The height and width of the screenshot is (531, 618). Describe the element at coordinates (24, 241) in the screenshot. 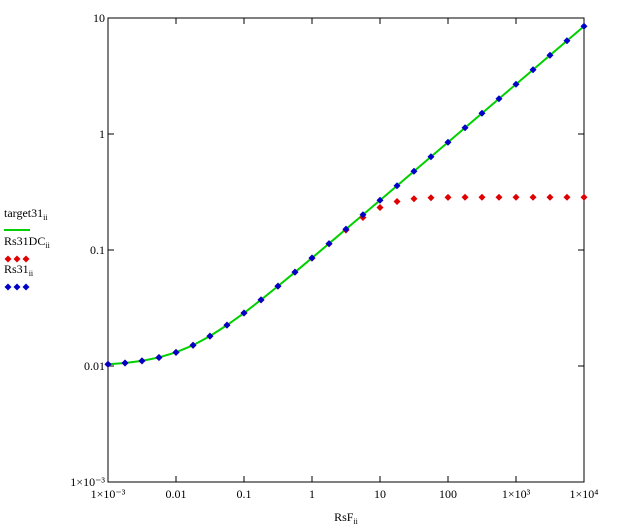

I see `legend-label-text: Rs31DC` at that location.